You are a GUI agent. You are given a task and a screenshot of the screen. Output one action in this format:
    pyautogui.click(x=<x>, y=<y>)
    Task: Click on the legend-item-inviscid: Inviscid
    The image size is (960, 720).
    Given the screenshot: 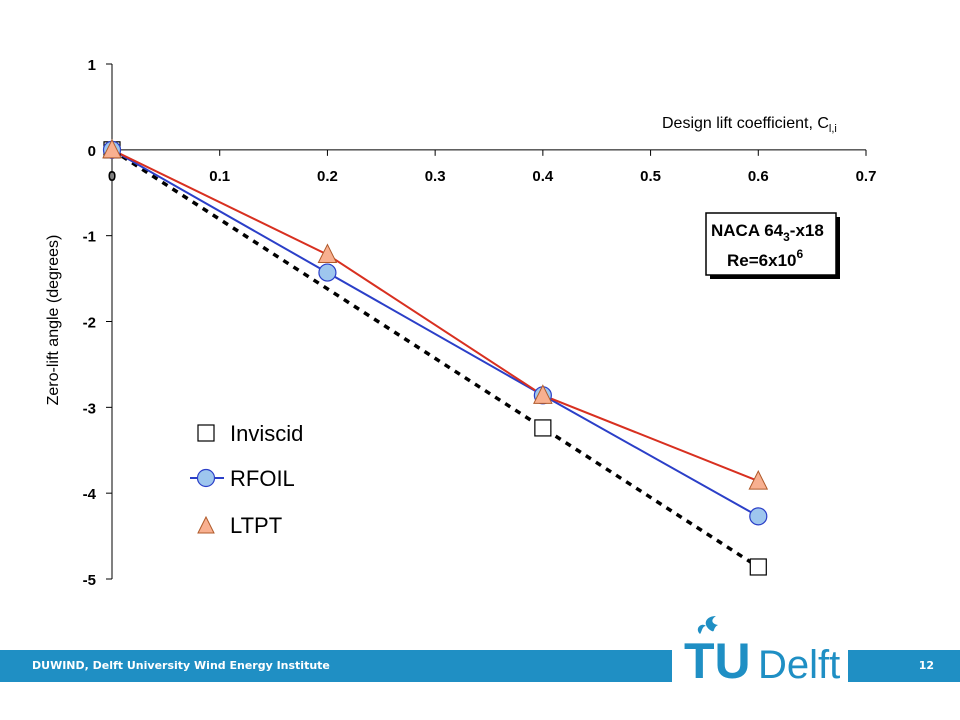 What is the action you would take?
    pyautogui.click(x=250, y=433)
    